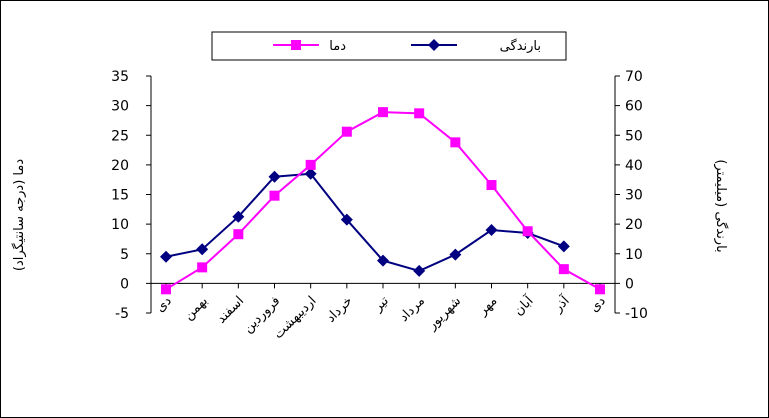 The height and width of the screenshot is (418, 769). I want to click on left-tick-label: 10, so click(120, 225).